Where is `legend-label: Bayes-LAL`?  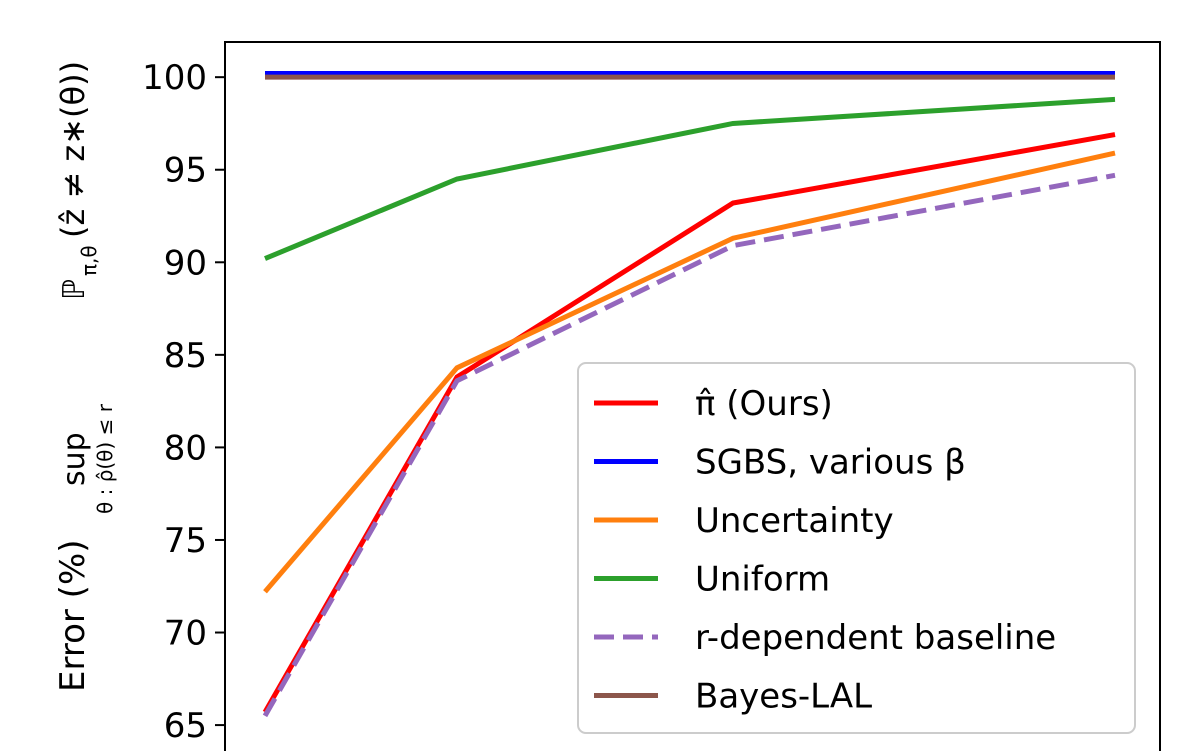
legend-label: Bayes-LAL is located at coordinates (783, 697).